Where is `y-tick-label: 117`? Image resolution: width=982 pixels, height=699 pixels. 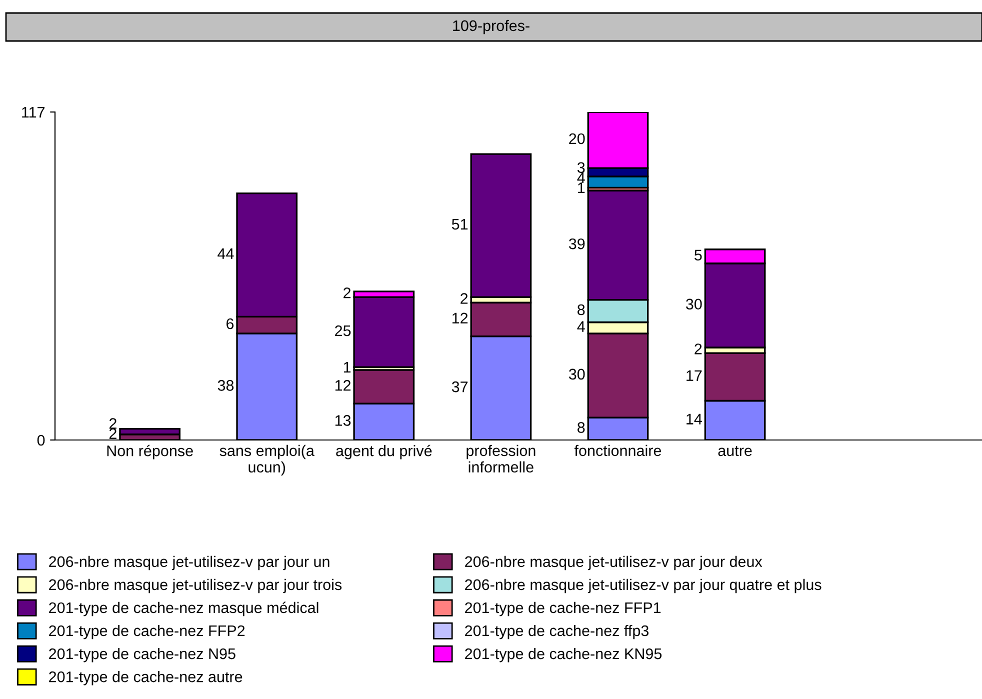 y-tick-label: 117 is located at coordinates (33, 112).